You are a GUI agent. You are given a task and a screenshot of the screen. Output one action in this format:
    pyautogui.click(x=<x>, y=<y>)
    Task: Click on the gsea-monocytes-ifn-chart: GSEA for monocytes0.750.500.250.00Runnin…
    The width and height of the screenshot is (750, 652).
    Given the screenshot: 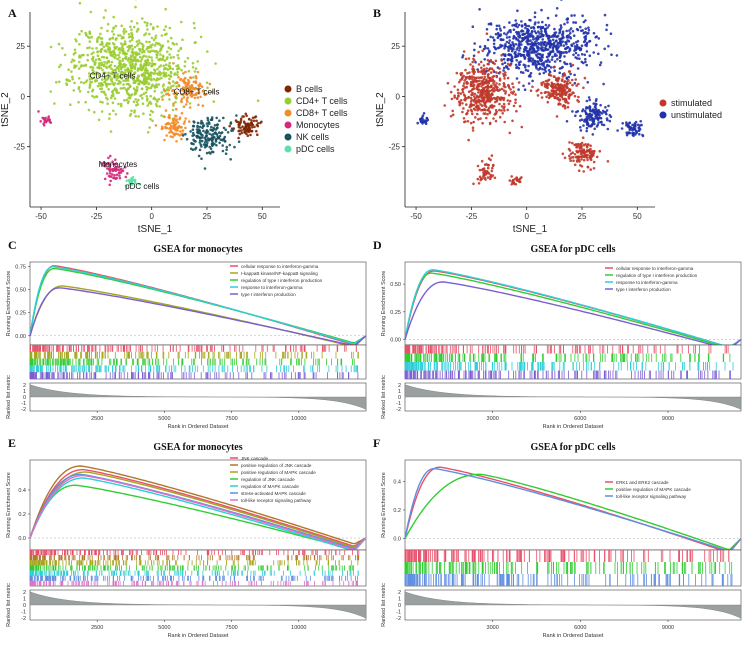 What is the action you would take?
    pyautogui.click(x=186, y=337)
    